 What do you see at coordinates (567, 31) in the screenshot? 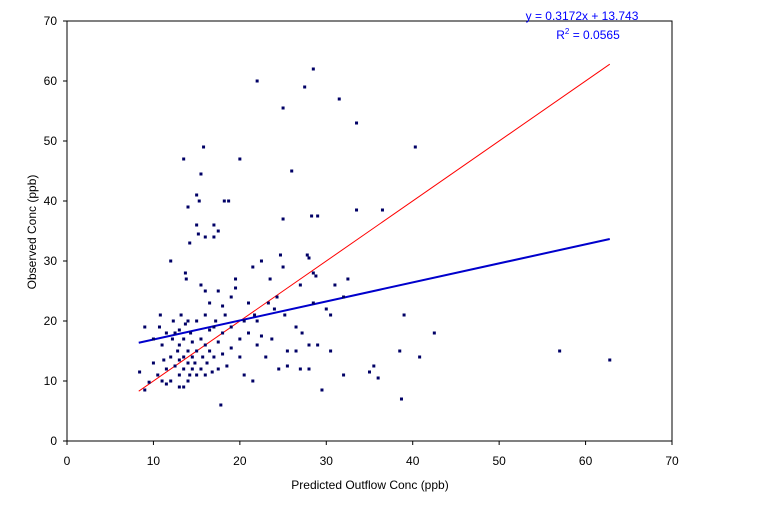
I see `r-squared-superscript: 2` at bounding box center [567, 31].